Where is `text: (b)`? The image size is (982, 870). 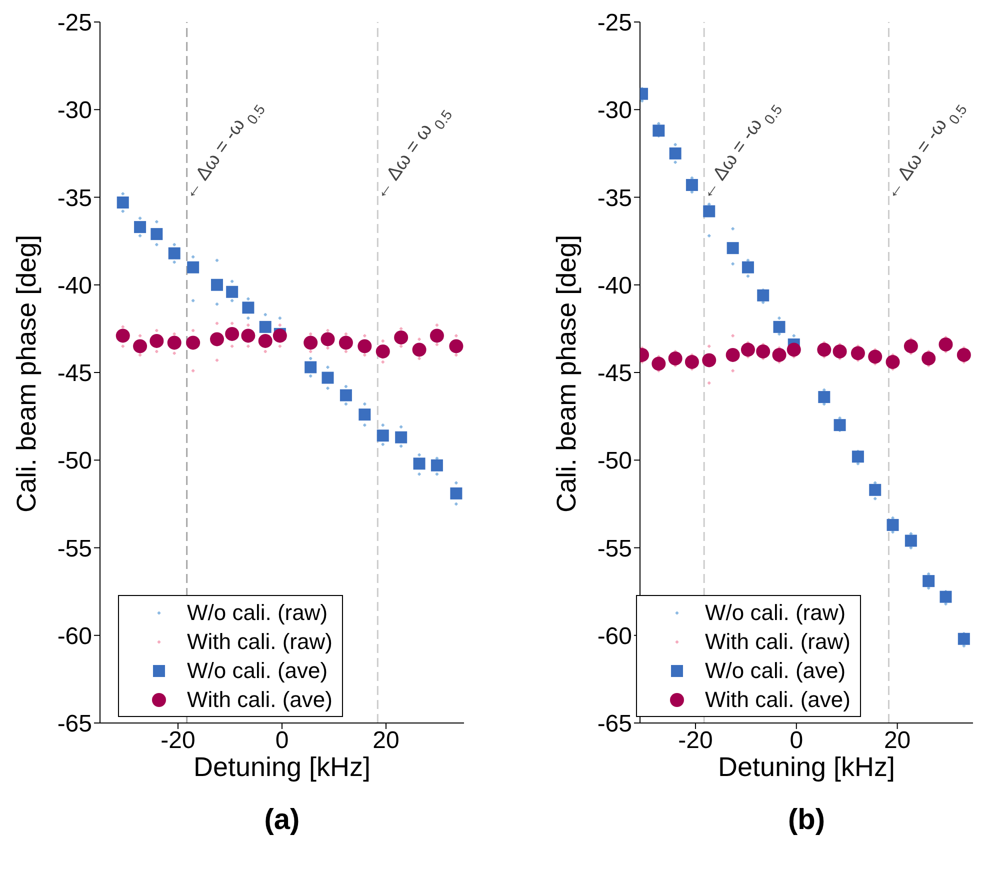
text: (b) is located at coordinates (806, 820).